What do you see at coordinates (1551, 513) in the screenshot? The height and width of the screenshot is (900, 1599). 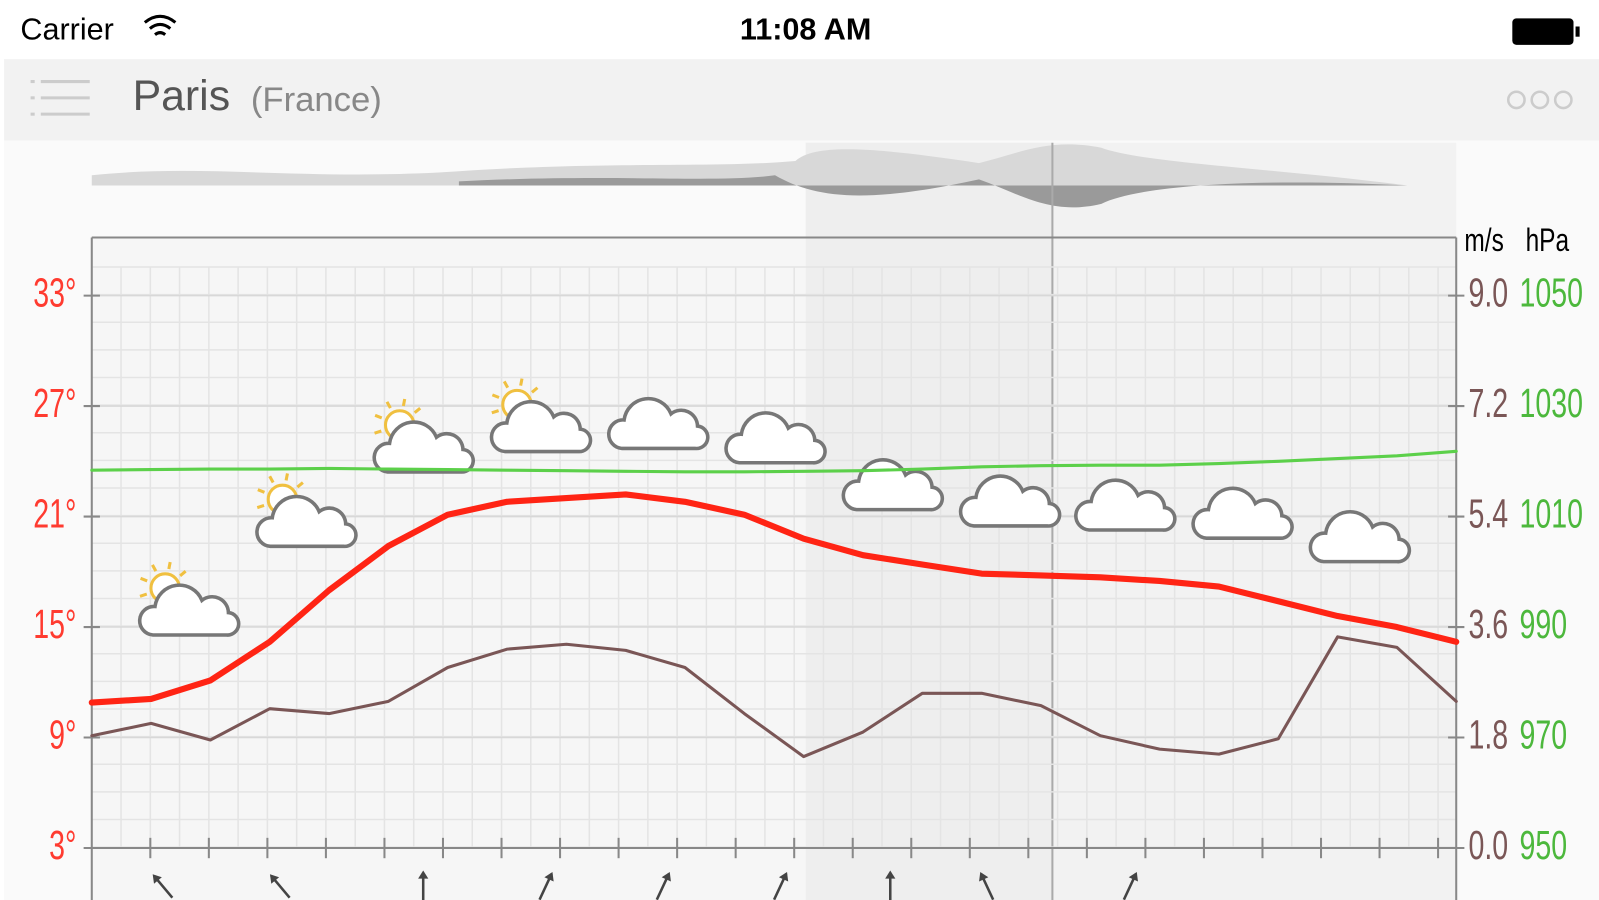 I see `y-tick-label: 1010` at bounding box center [1551, 513].